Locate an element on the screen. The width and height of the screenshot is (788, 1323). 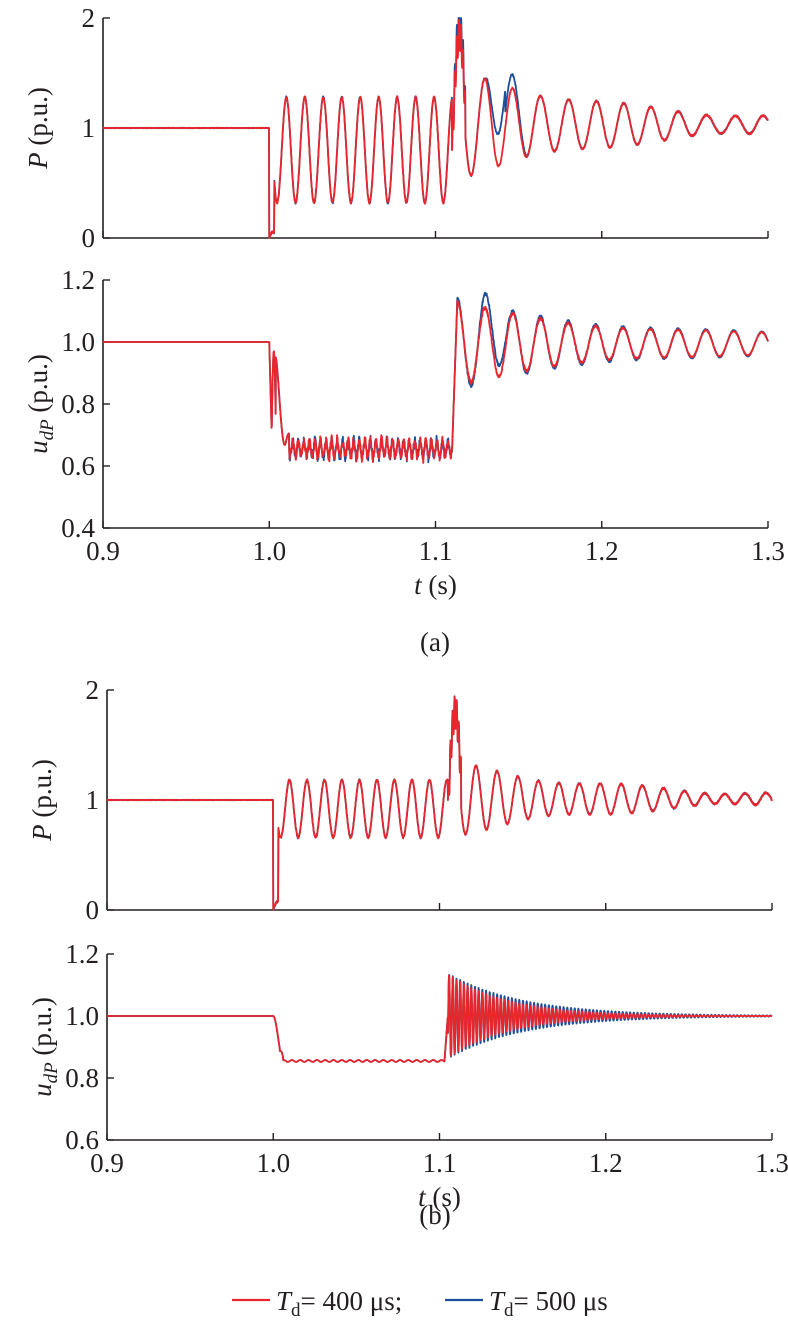
y-tick-label: 0.4 is located at coordinates (78, 528).